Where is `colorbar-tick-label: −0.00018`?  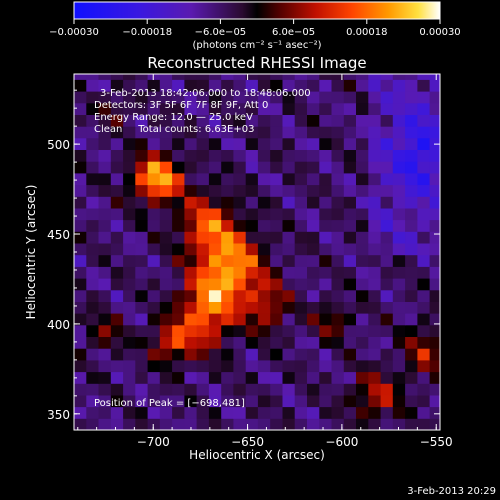 colorbar-tick-label: −0.00018 is located at coordinates (147, 32).